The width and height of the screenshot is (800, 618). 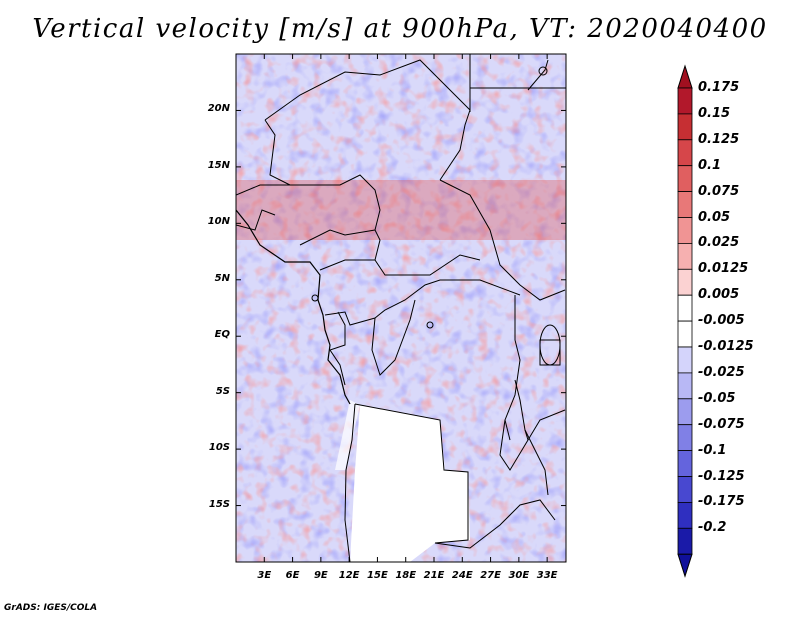 I want to click on colorbar, so click(x=685, y=321).